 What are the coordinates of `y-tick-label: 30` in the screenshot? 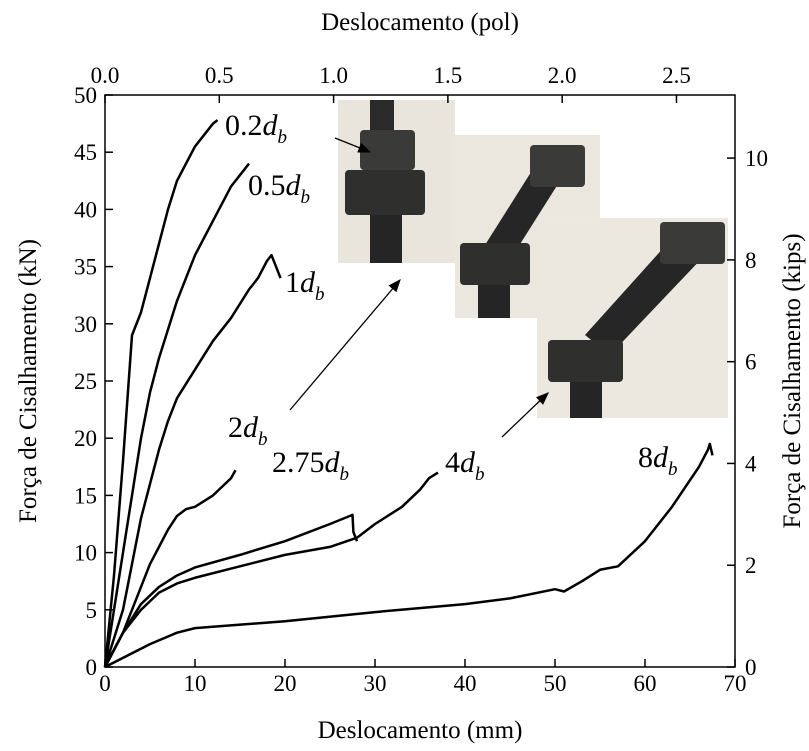 It's located at (85, 324).